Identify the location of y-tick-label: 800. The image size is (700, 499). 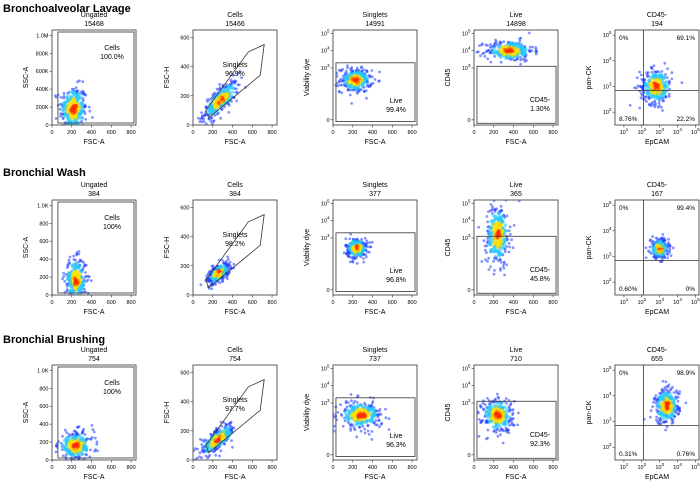
(43, 389).